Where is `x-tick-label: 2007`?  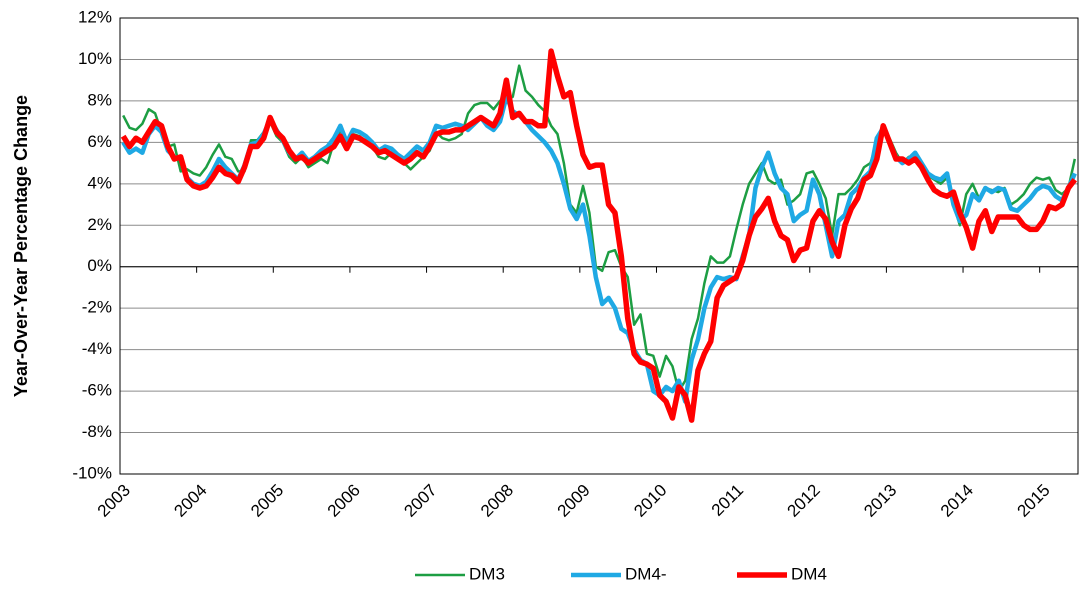 x-tick-label: 2007 is located at coordinates (420, 501).